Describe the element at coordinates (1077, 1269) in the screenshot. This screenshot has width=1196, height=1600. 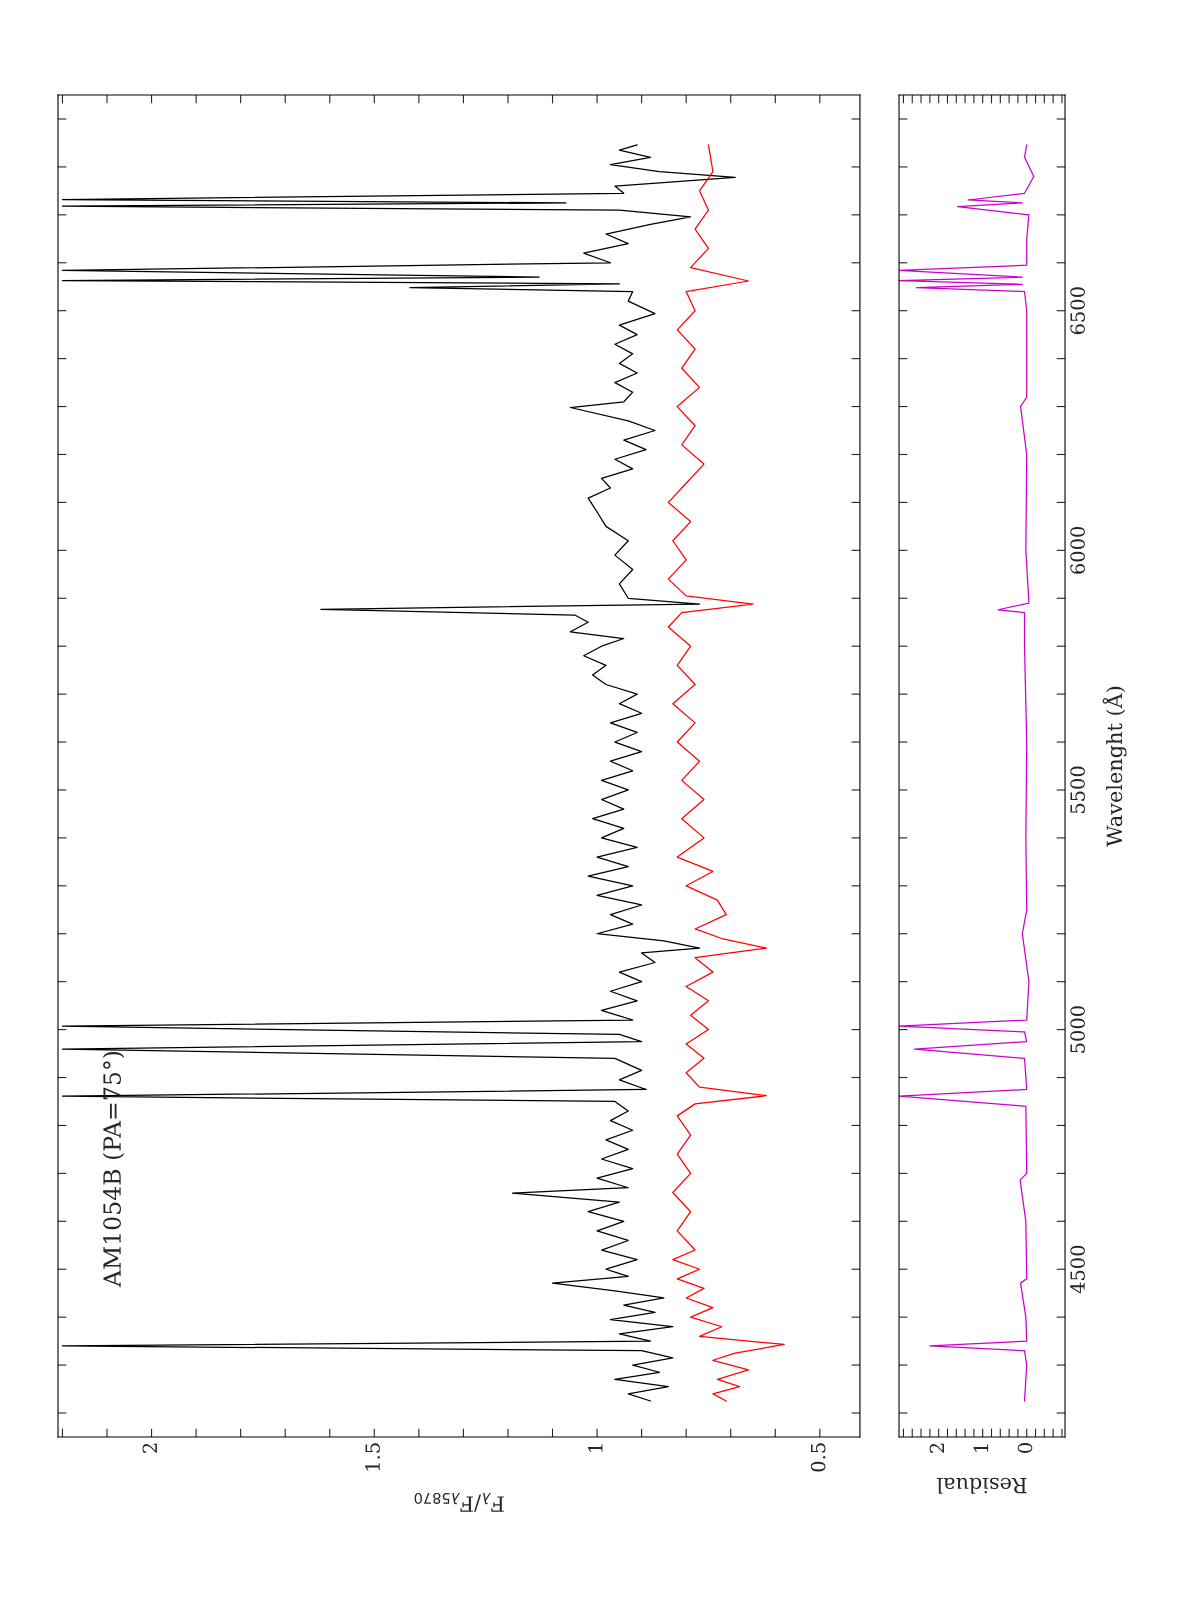
I see `y-tick-label: 4500` at that location.